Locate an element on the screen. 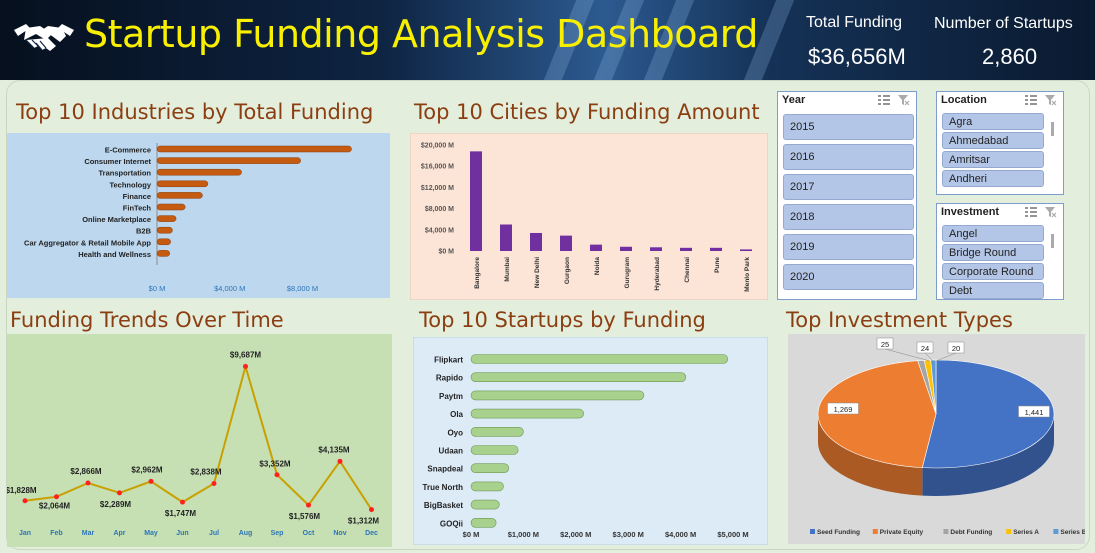 The image size is (1095, 553). investment-slicer-scrollbar is located at coordinates (1052, 241).